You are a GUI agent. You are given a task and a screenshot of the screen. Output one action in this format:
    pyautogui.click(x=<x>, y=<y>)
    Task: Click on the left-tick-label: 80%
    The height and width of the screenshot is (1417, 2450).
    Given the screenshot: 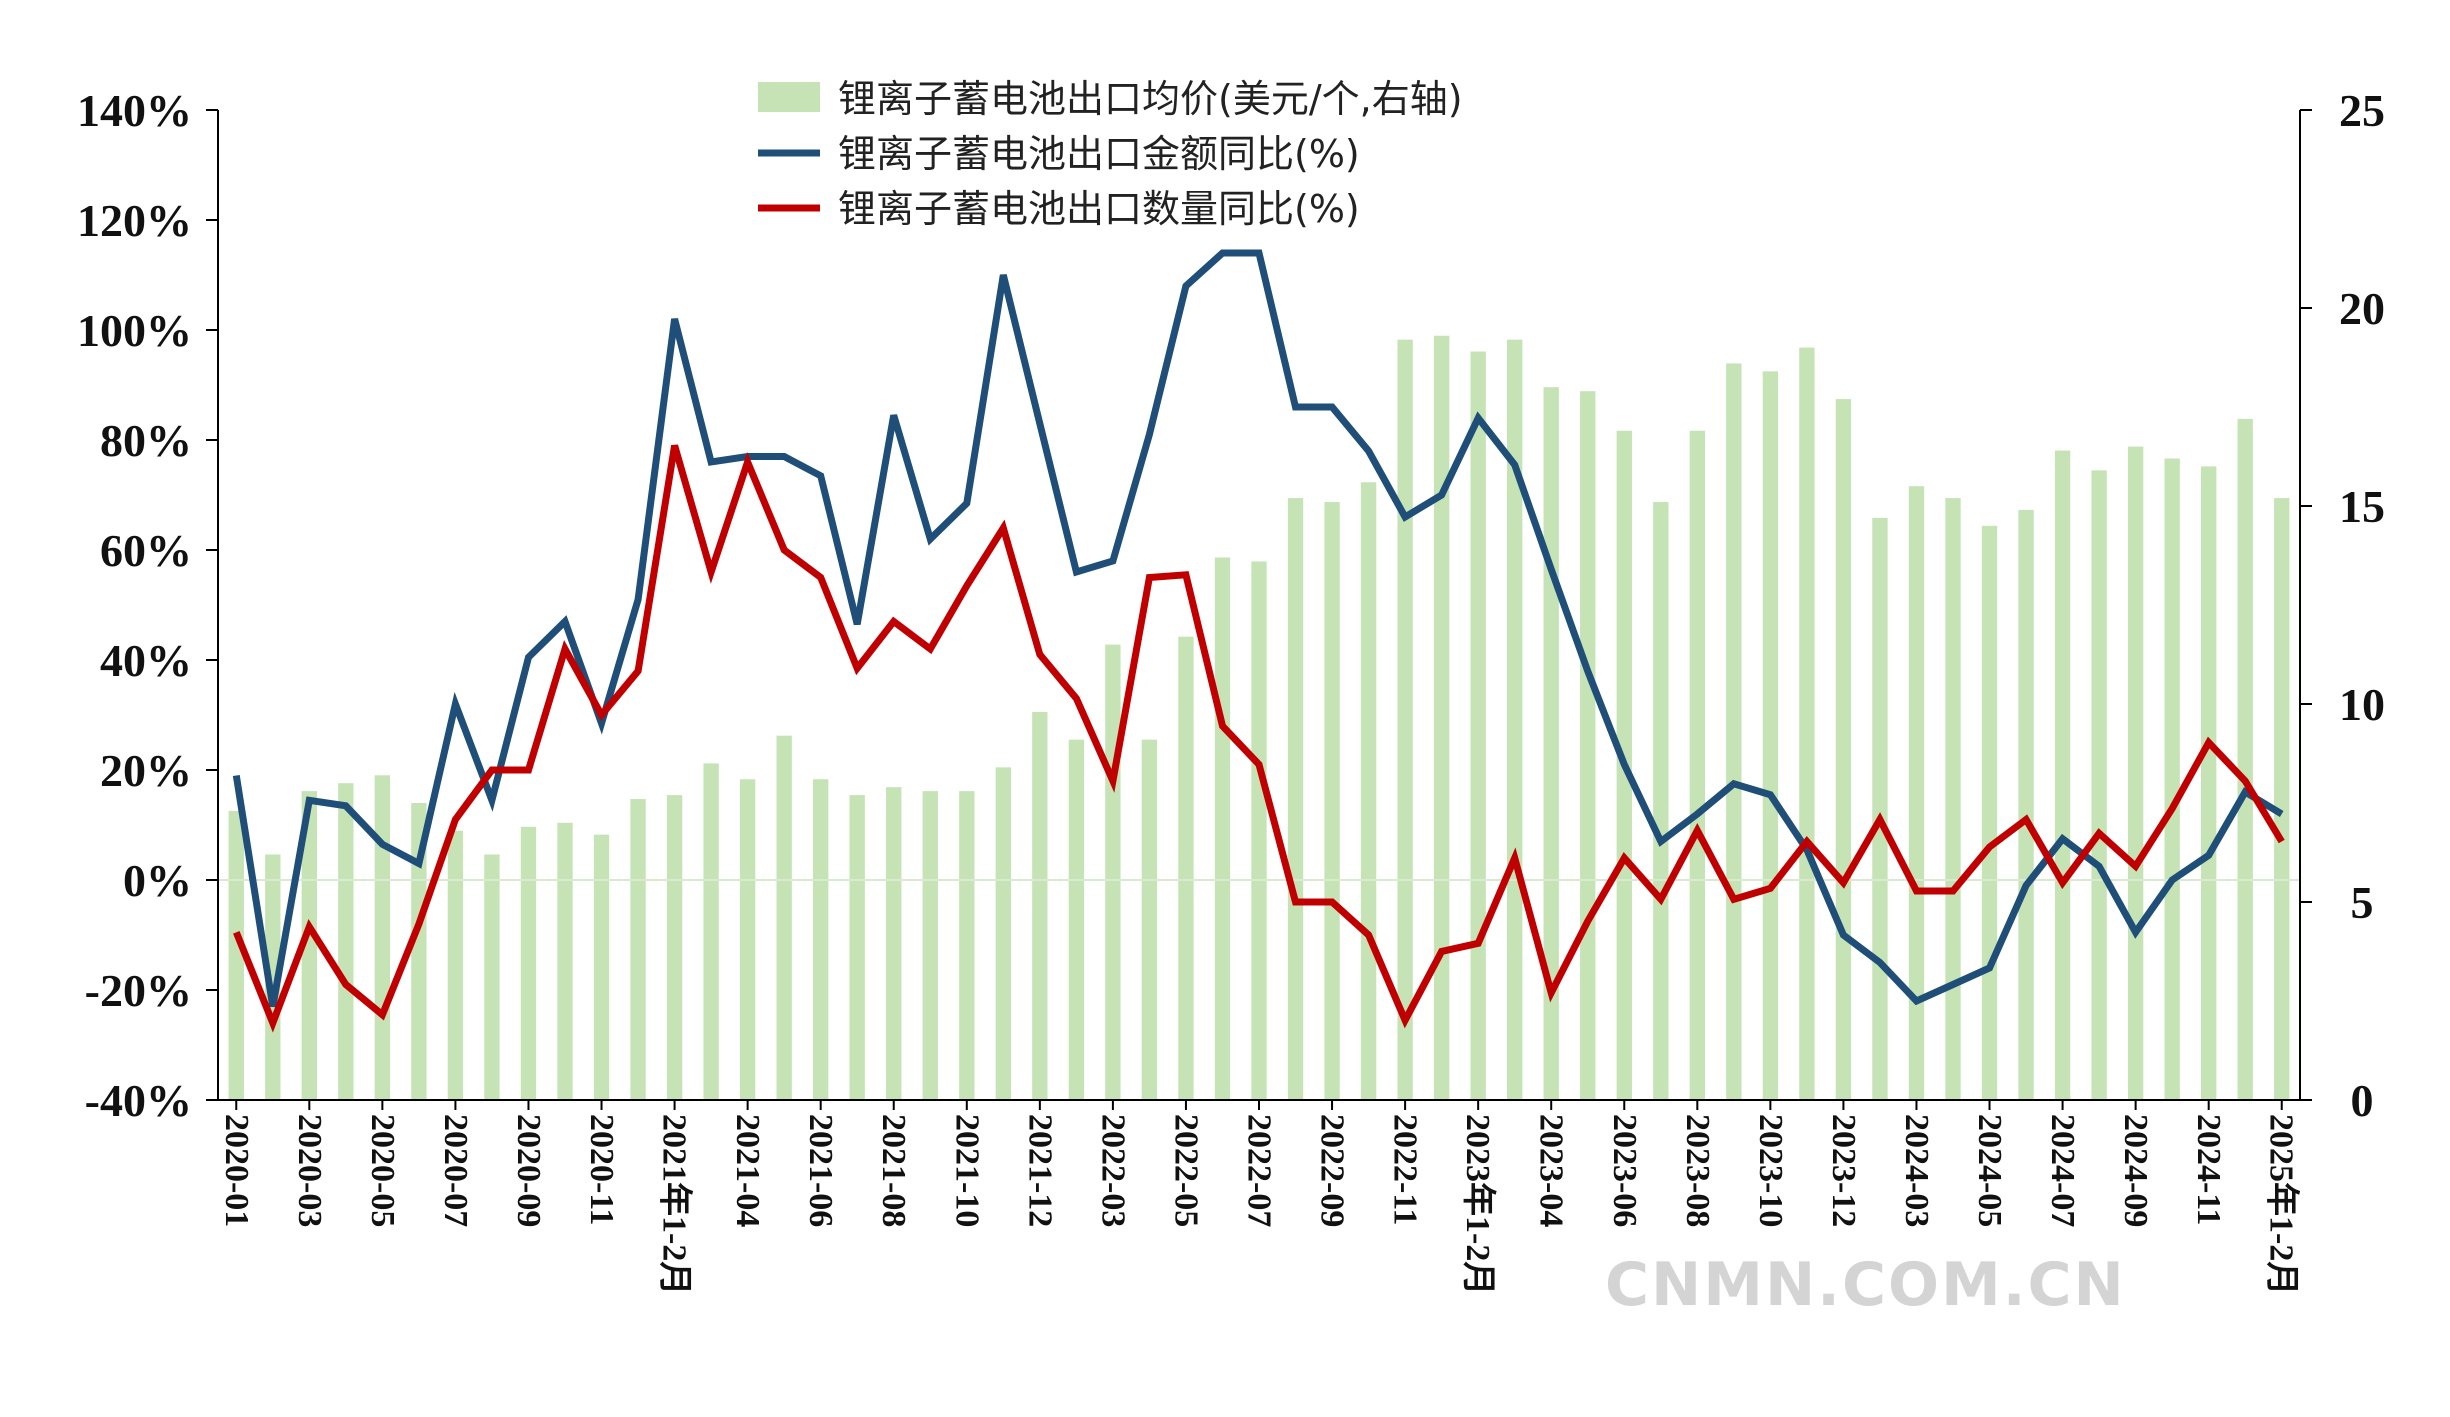 What is the action you would take?
    pyautogui.click(x=146, y=440)
    